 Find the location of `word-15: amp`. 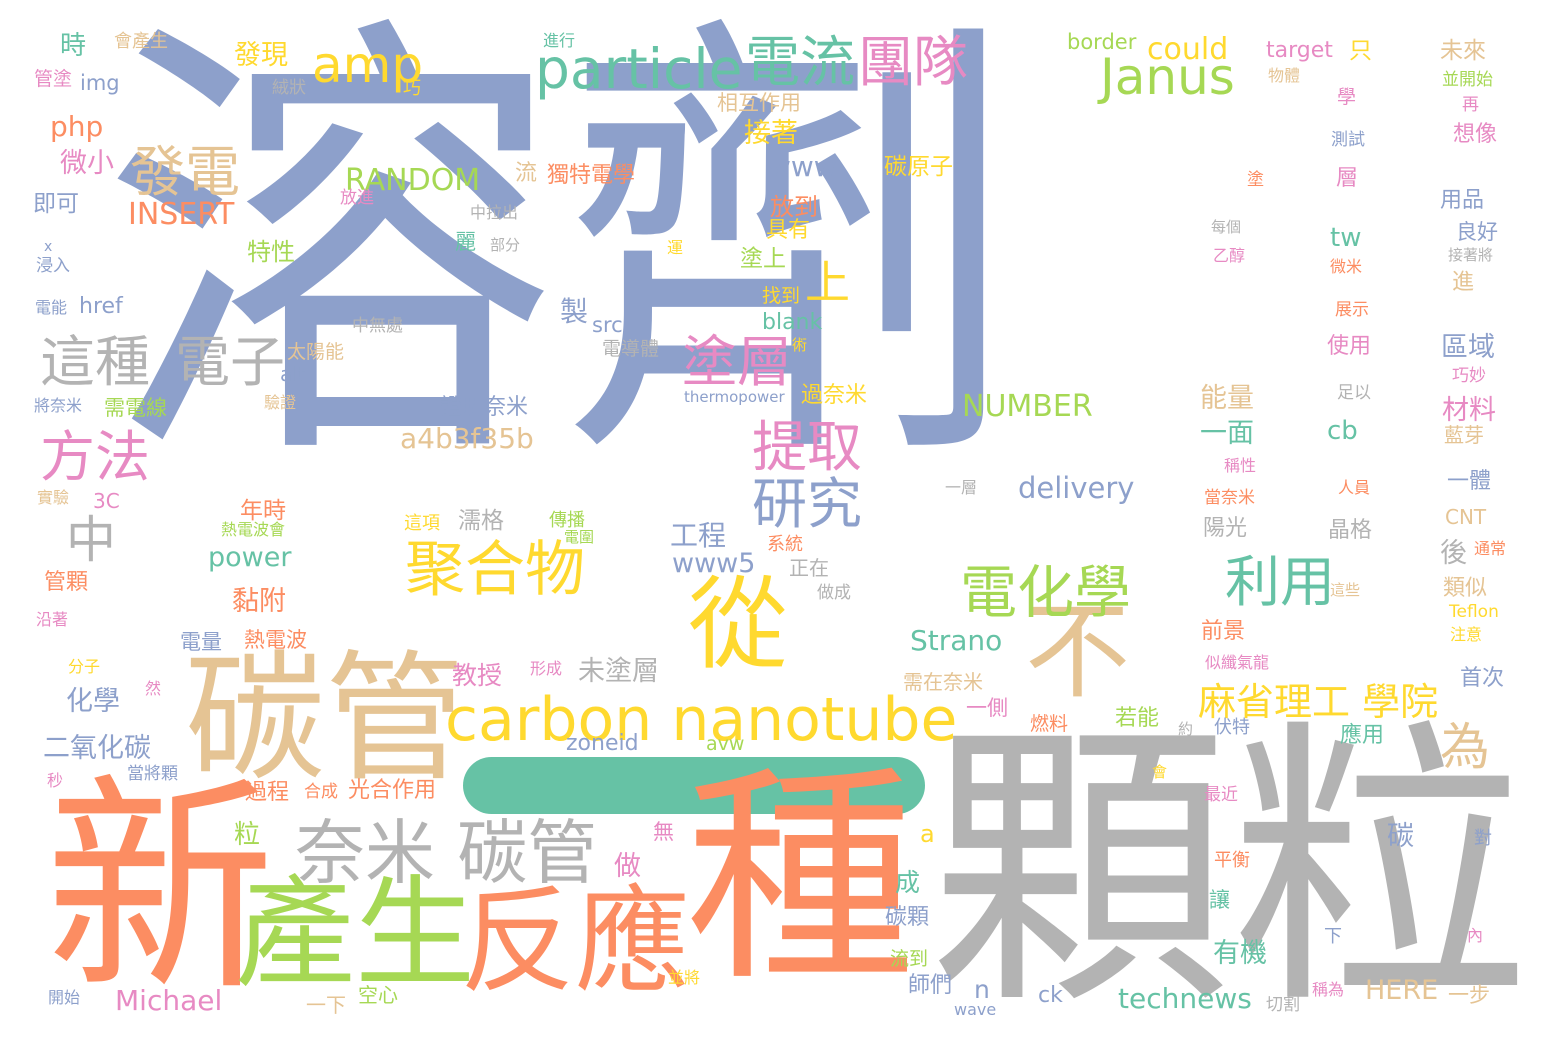

word-15: amp is located at coordinates (368, 65).